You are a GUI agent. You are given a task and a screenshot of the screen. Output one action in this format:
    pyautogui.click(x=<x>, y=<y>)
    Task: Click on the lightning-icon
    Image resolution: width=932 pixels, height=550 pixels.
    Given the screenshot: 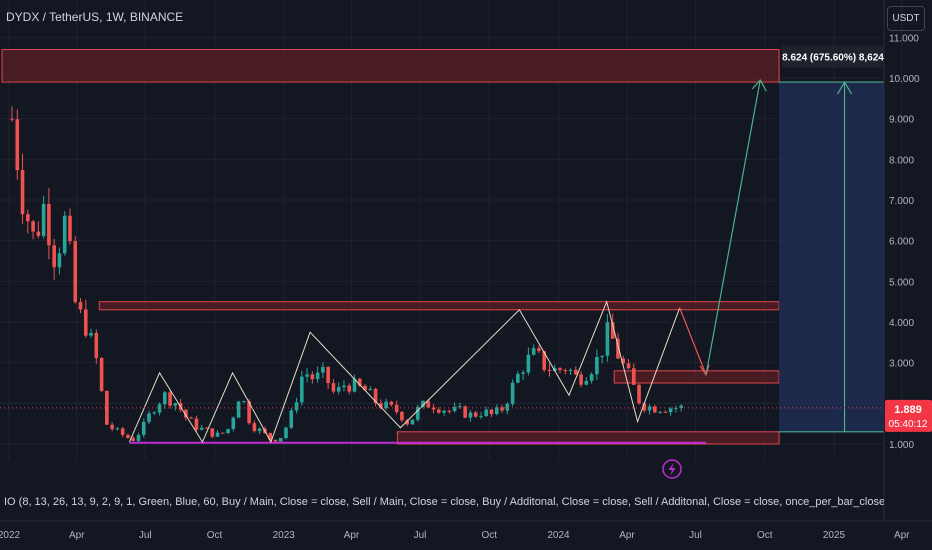 What is the action you would take?
    pyautogui.click(x=672, y=469)
    